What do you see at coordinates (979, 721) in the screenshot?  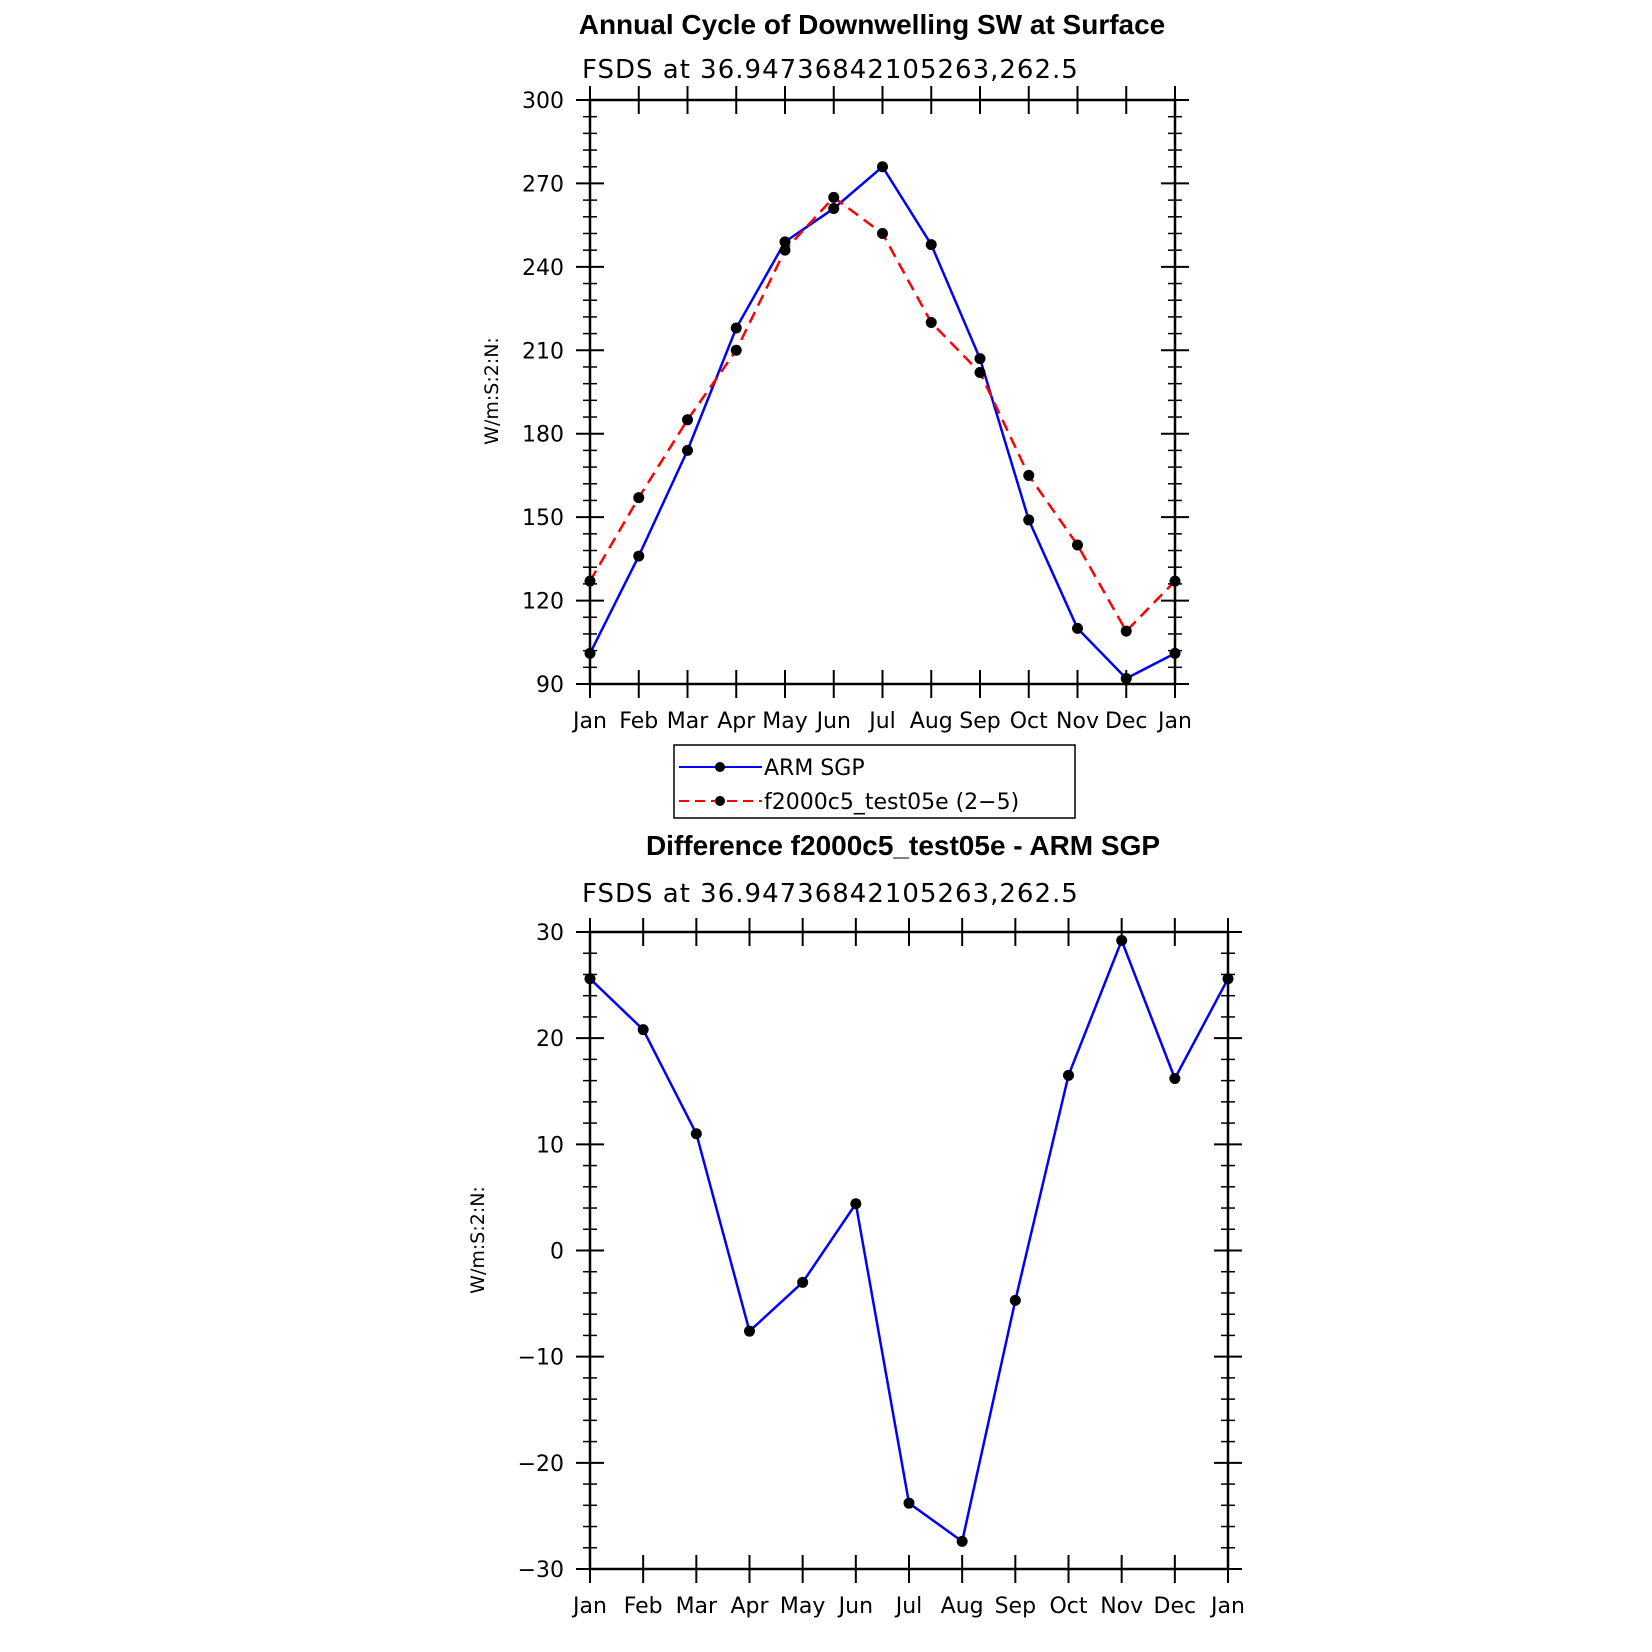 I see `chart1-xtick-label: Sep` at bounding box center [979, 721].